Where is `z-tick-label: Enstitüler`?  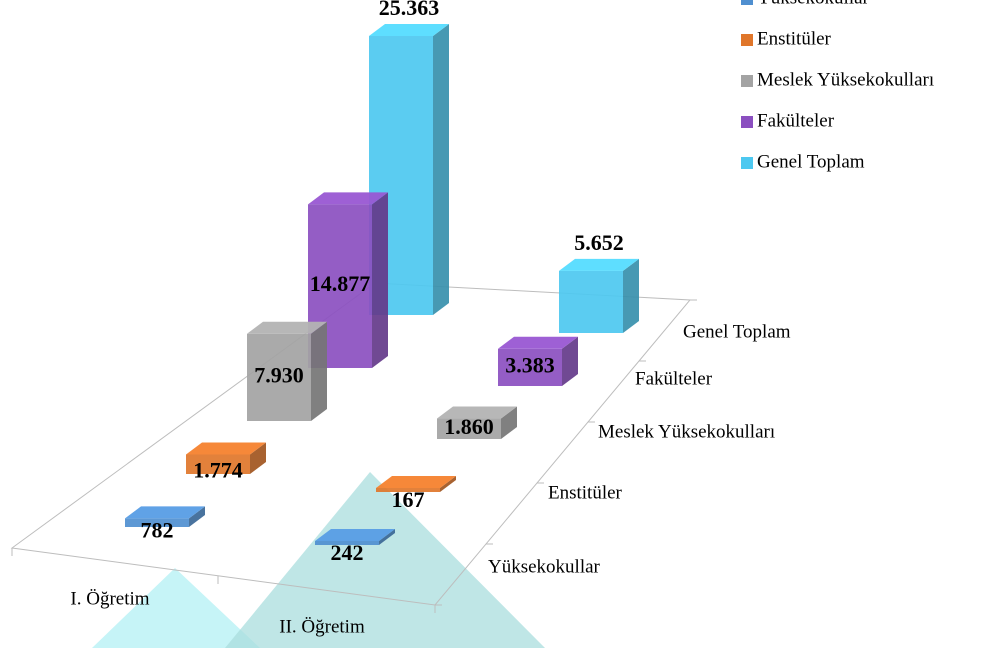
z-tick-label: Enstitüler is located at coordinates (585, 492).